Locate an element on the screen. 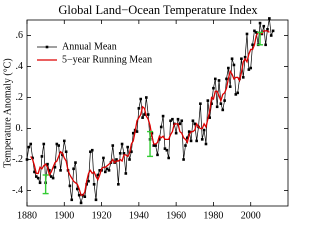 The image size is (320, 240). x-tick-label: 1880 is located at coordinates (27, 215).